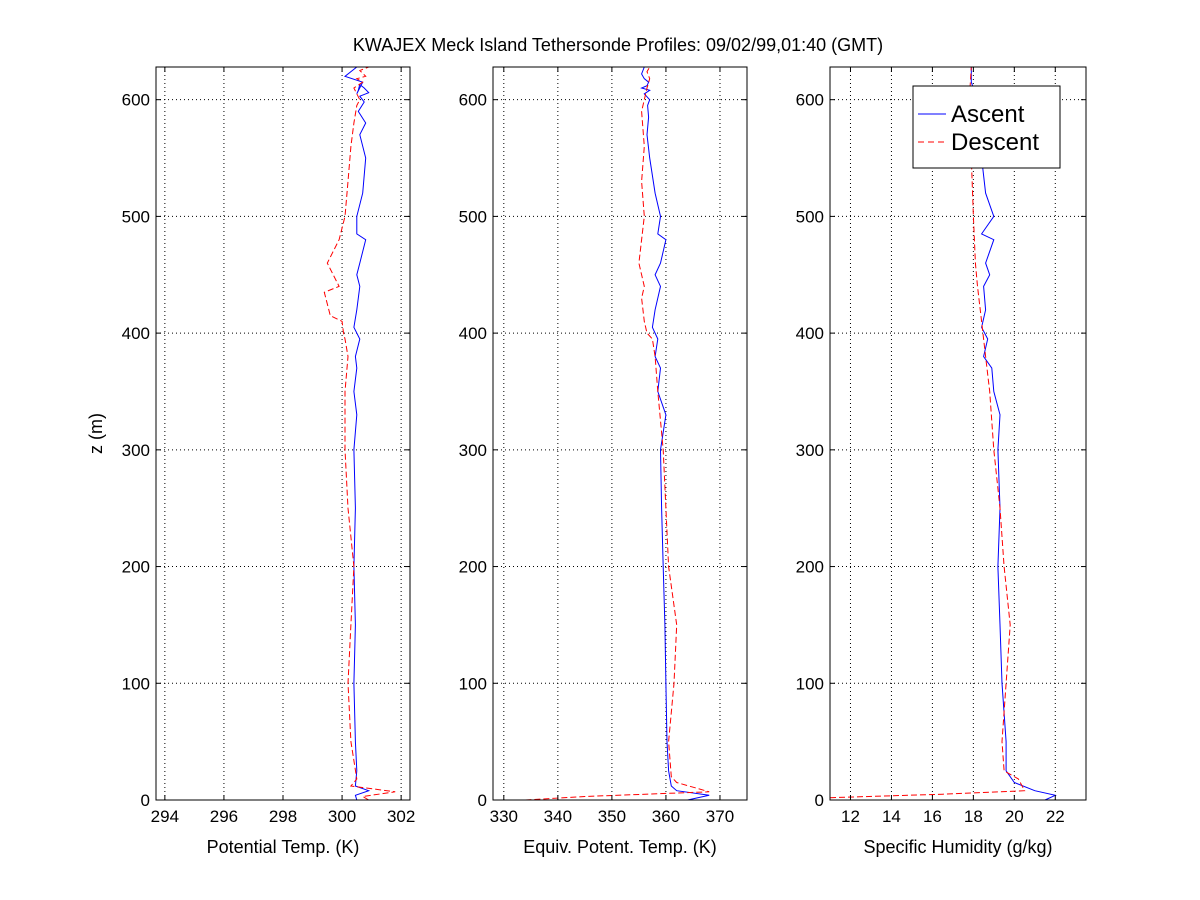  What do you see at coordinates (1055, 816) in the screenshot?
I see `x-tick-label: 22` at bounding box center [1055, 816].